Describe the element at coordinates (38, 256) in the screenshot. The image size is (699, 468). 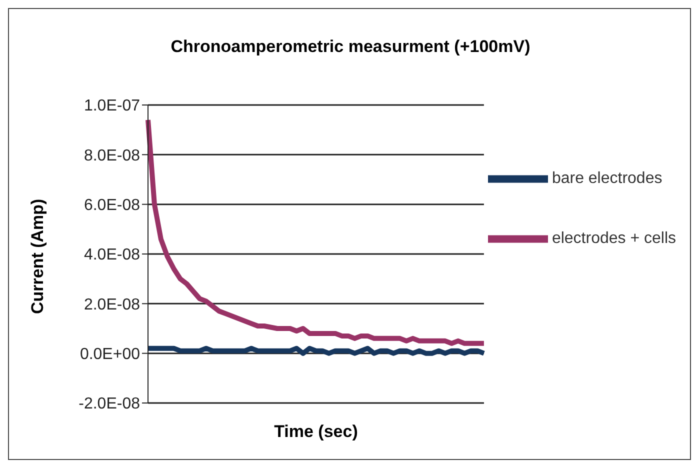
I see `y-axis-title: Current (Amp)` at that location.